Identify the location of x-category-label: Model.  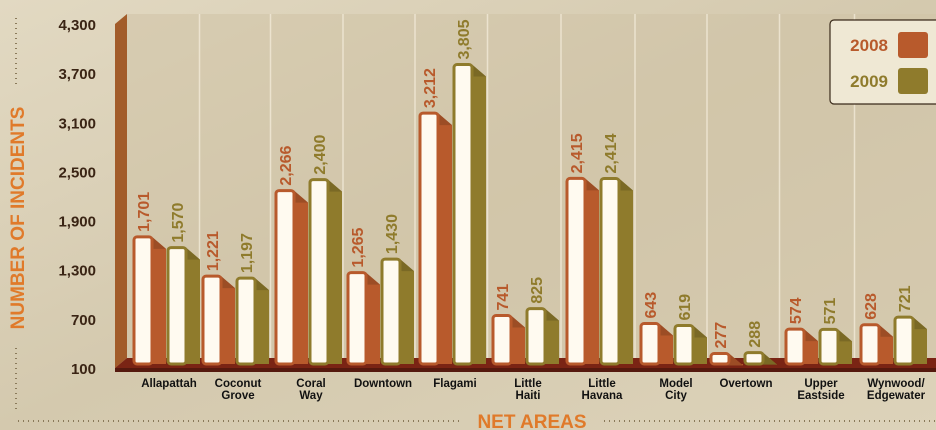
(675, 384).